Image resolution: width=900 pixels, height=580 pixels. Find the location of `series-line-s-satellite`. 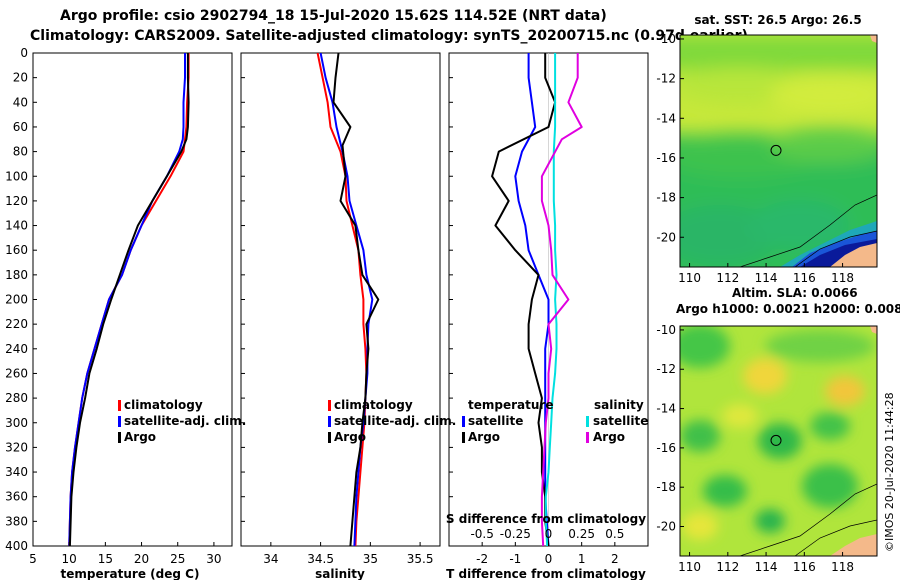

series-line-s-satellite is located at coordinates (551, 299).